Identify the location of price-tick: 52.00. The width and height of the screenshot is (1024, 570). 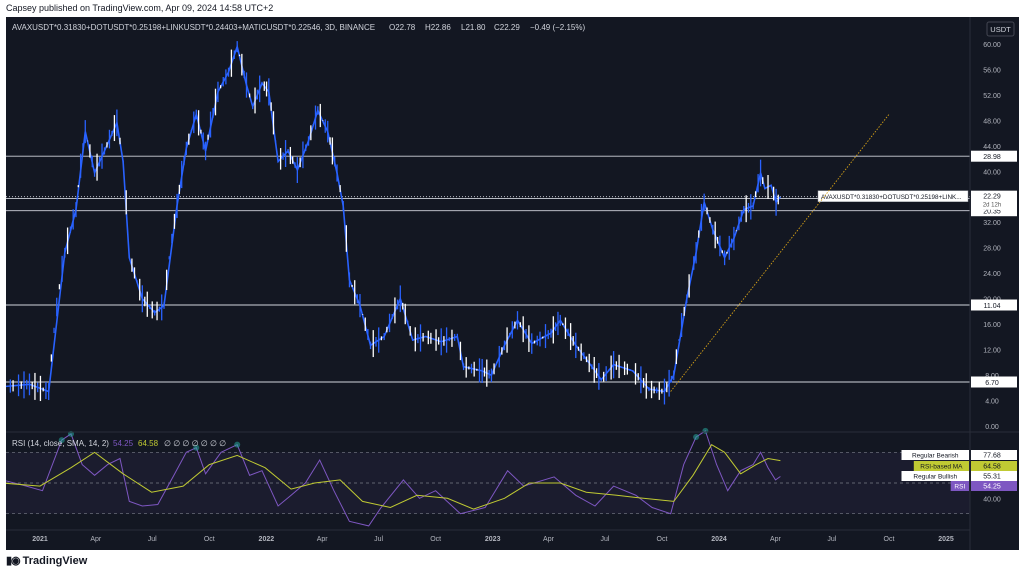
(992, 96).